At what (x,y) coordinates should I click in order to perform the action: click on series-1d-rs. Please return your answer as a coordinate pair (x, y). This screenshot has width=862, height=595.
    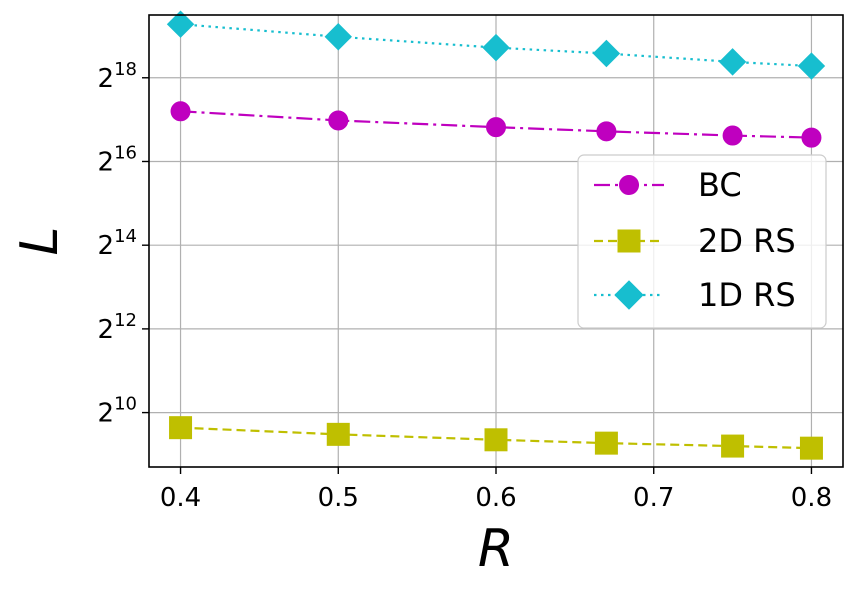
    Looking at the image, I should click on (496, 45).